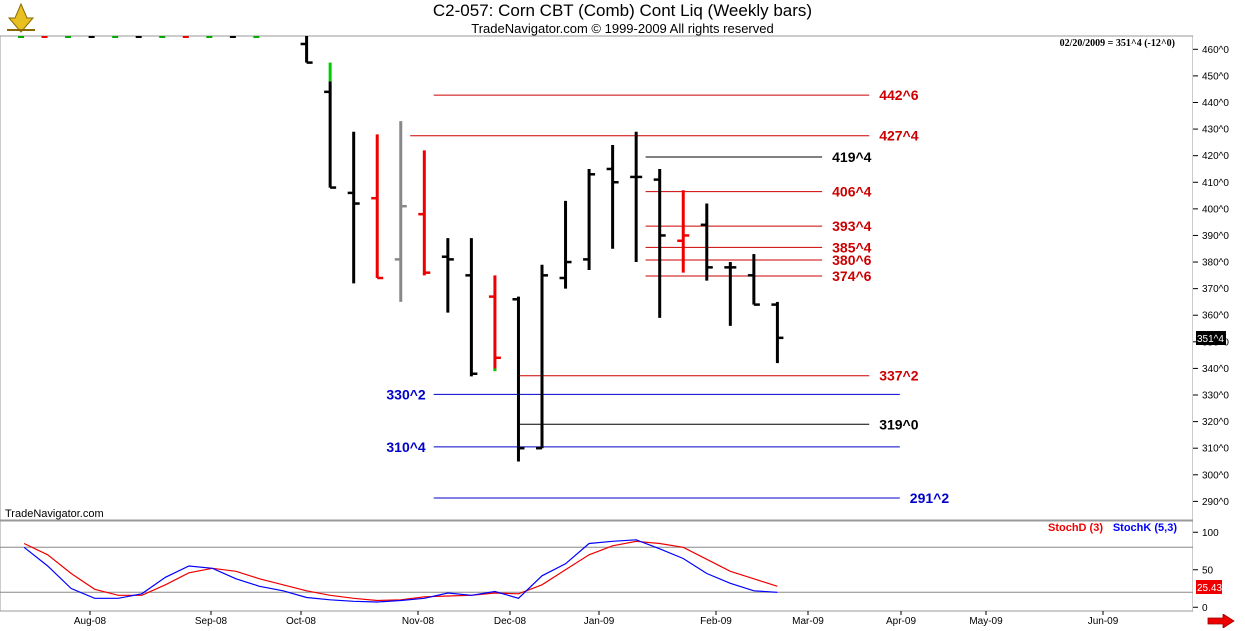 The width and height of the screenshot is (1245, 631). Describe the element at coordinates (406, 394) in the screenshot. I see `level-label: 330^2` at that location.